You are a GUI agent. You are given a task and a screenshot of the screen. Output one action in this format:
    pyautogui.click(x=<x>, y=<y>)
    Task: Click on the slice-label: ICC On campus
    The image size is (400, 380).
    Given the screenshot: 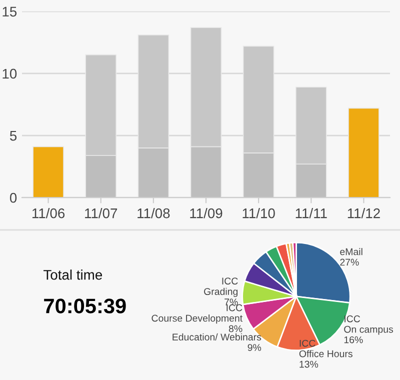 What is the action you would take?
    pyautogui.click(x=369, y=325)
    